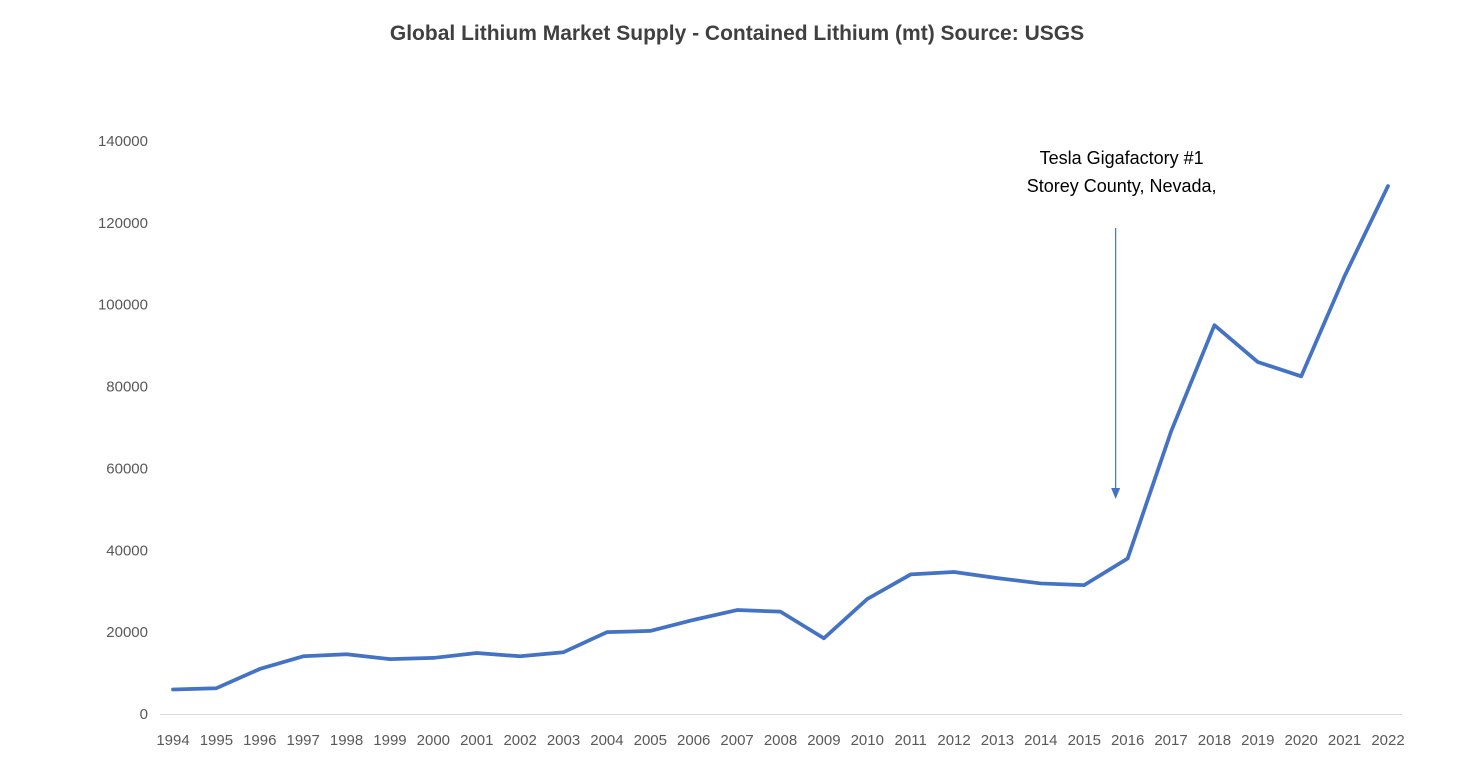 The image size is (1474, 777). I want to click on annotation-text-line1: Tesla Gigafactory #1, so click(1122, 158).